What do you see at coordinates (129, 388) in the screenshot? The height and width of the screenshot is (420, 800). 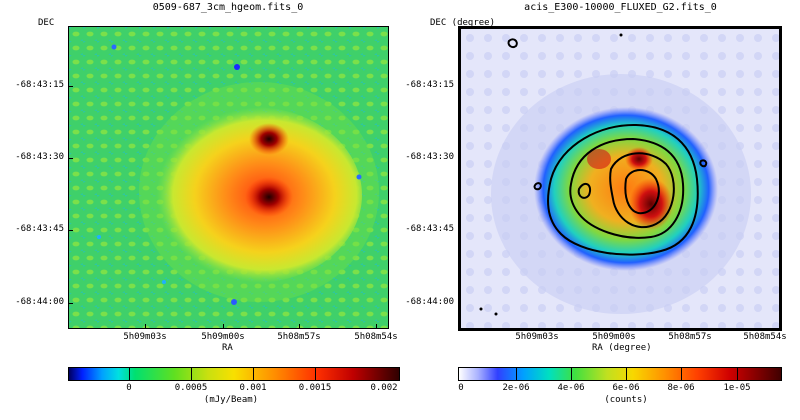 I see `left-cbar-label-1: 0` at bounding box center [129, 388].